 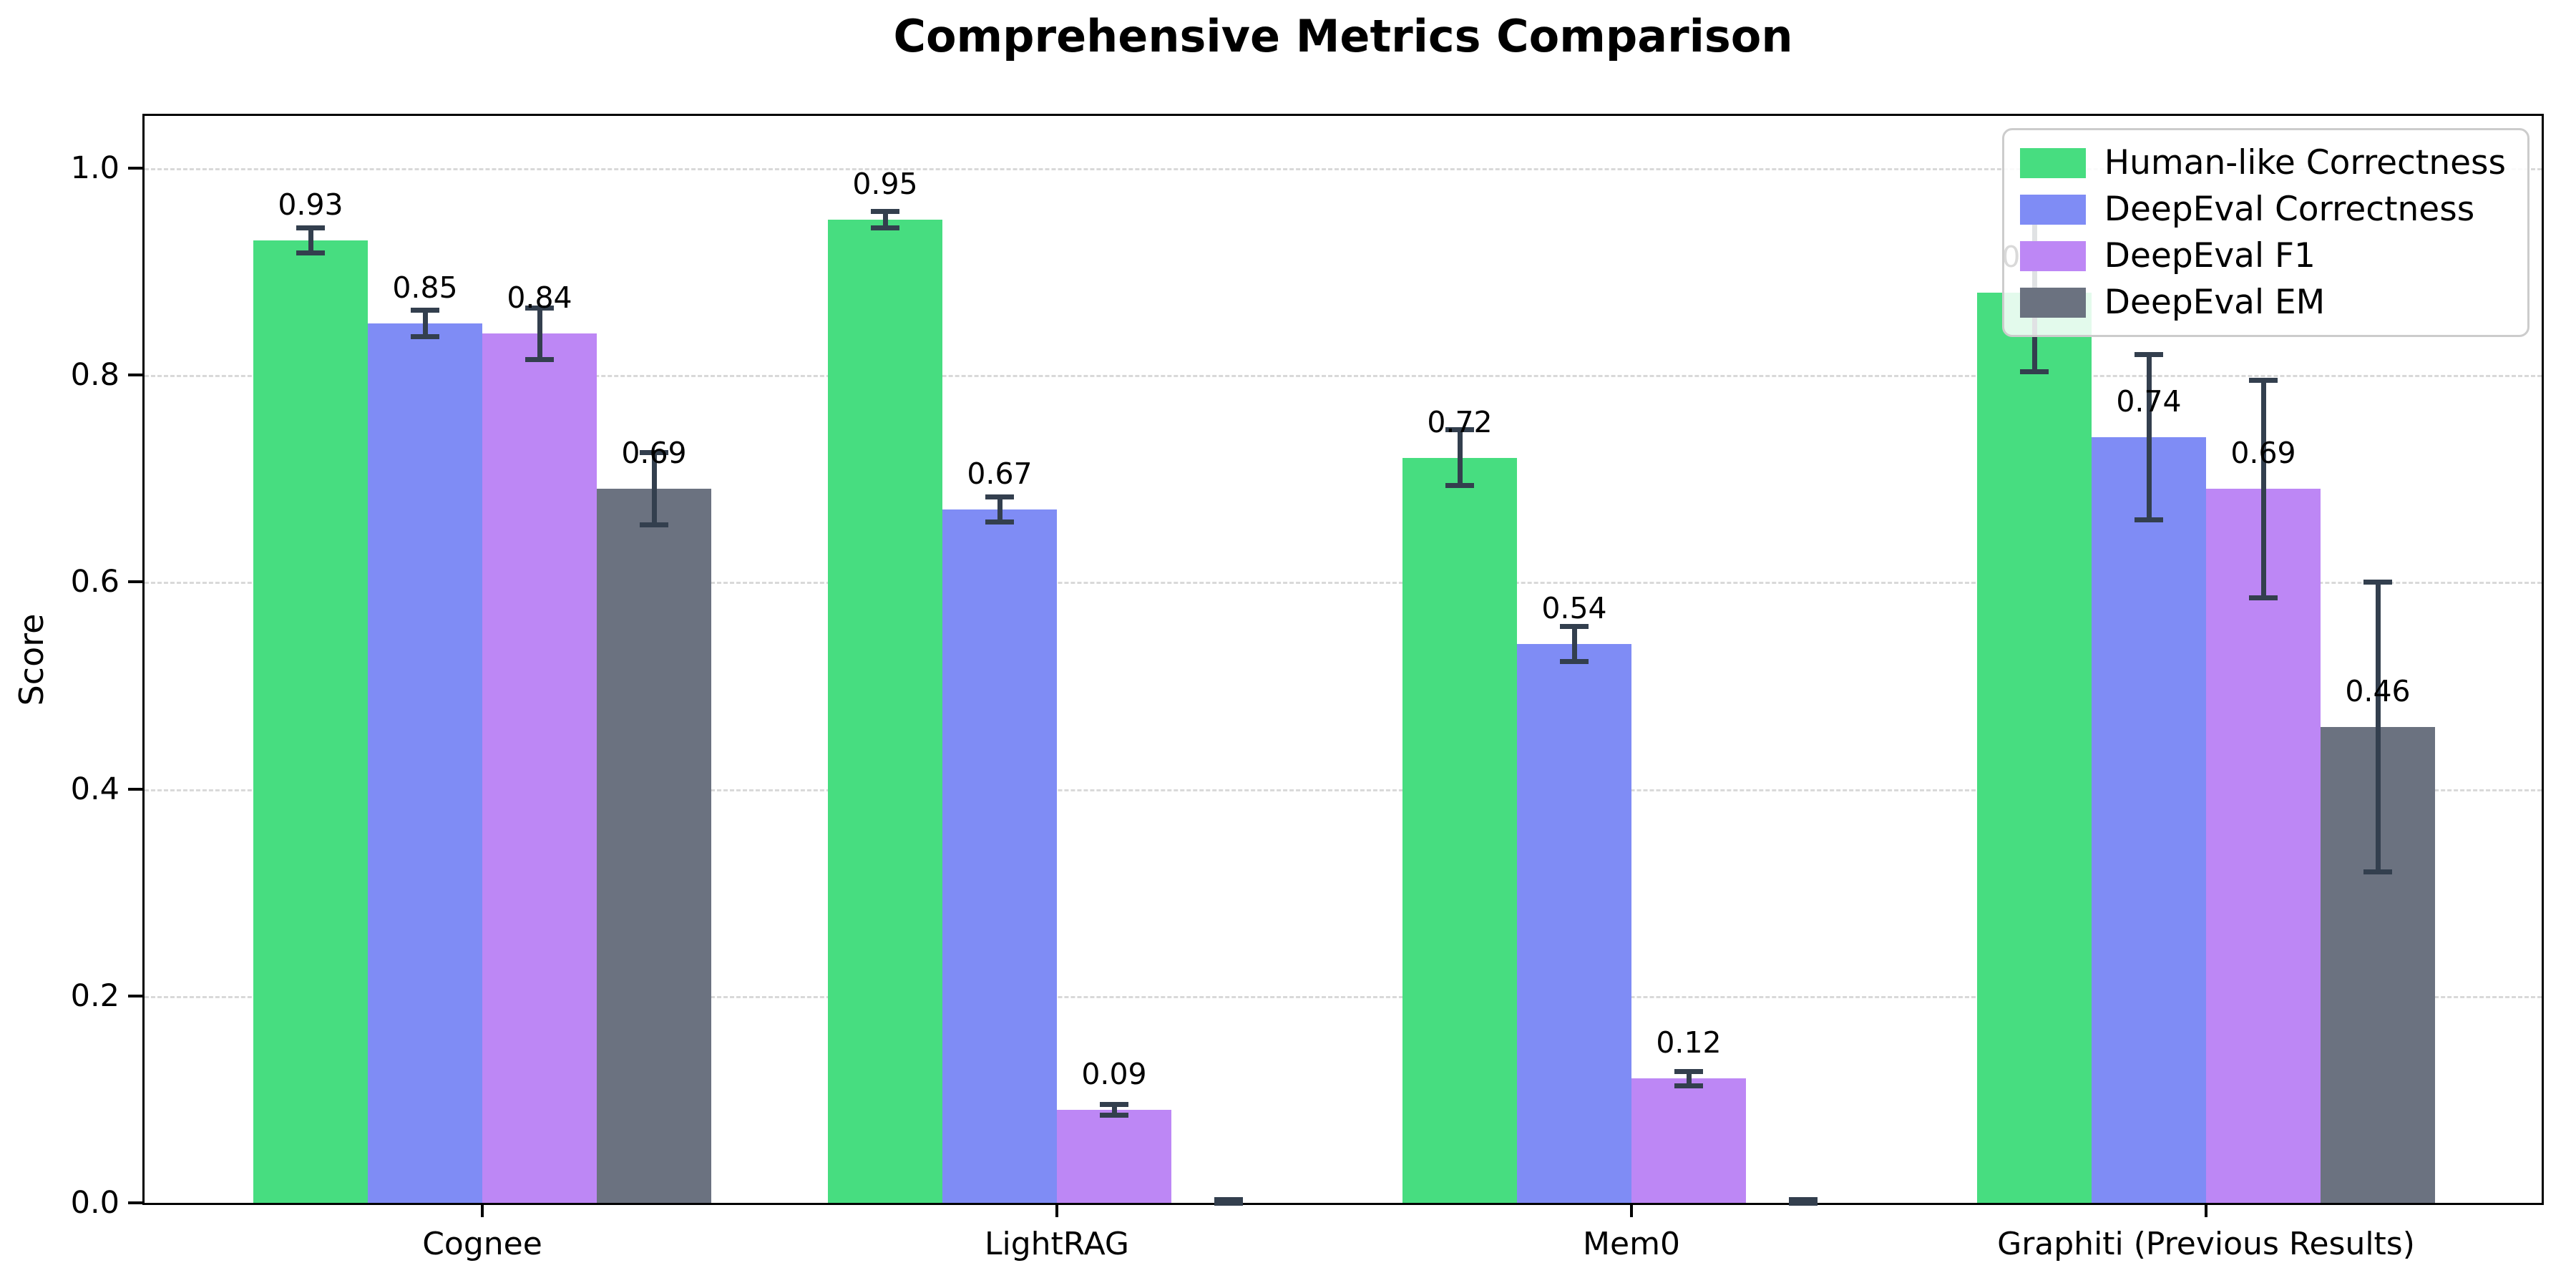 What do you see at coordinates (1000, 474) in the screenshot?
I see `bar-value-label: 0.67` at bounding box center [1000, 474].